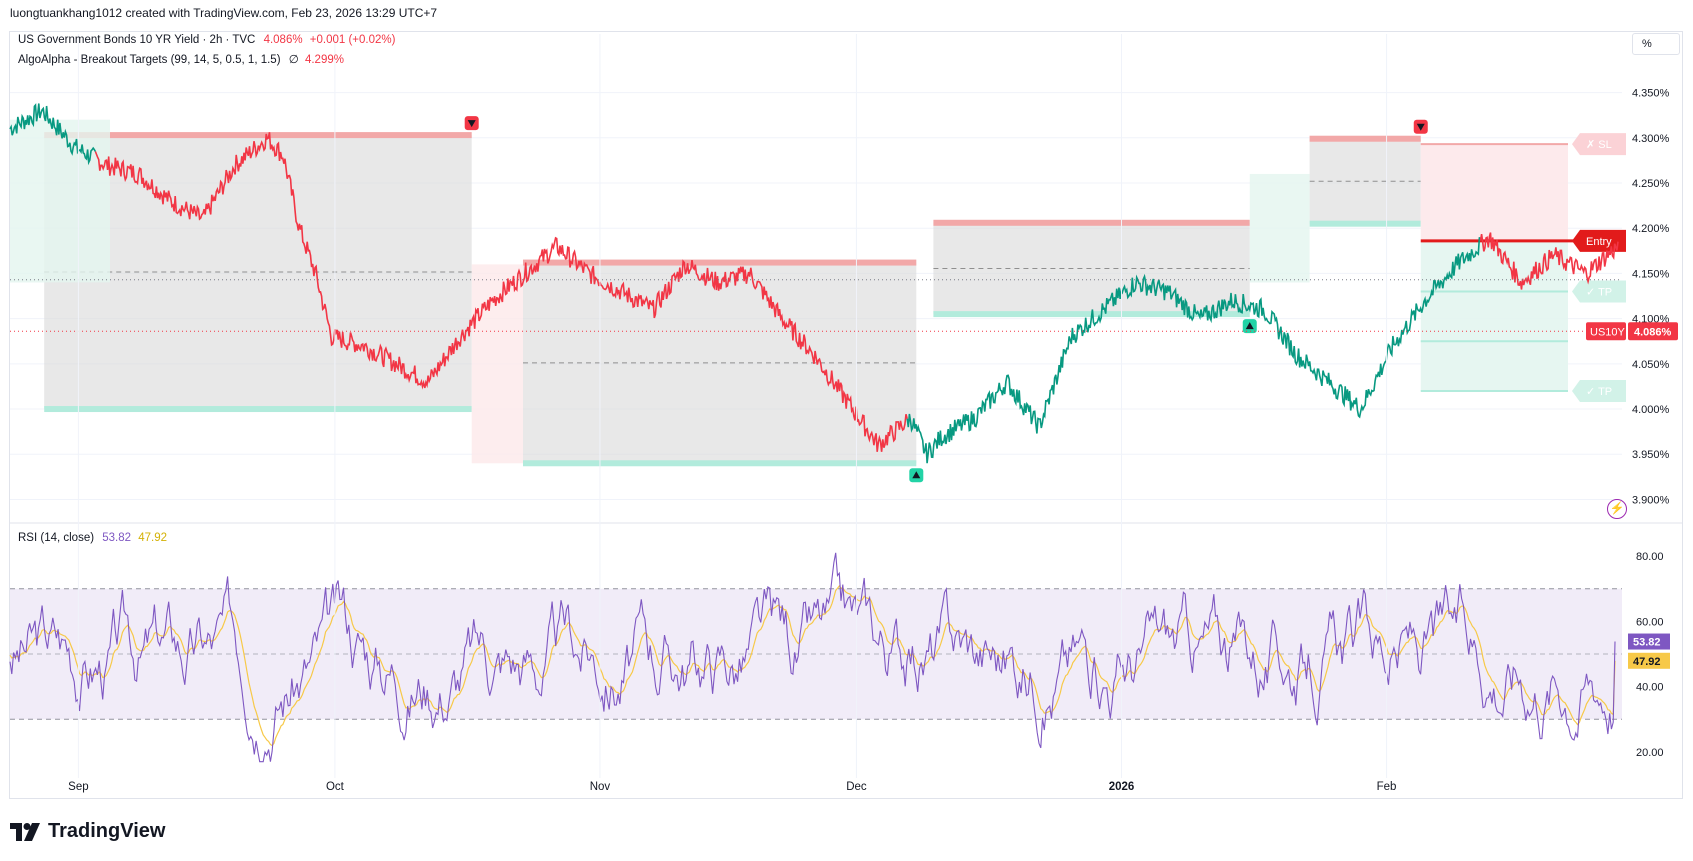  I want to click on rsi-ma-value: 47.92, so click(153, 538).